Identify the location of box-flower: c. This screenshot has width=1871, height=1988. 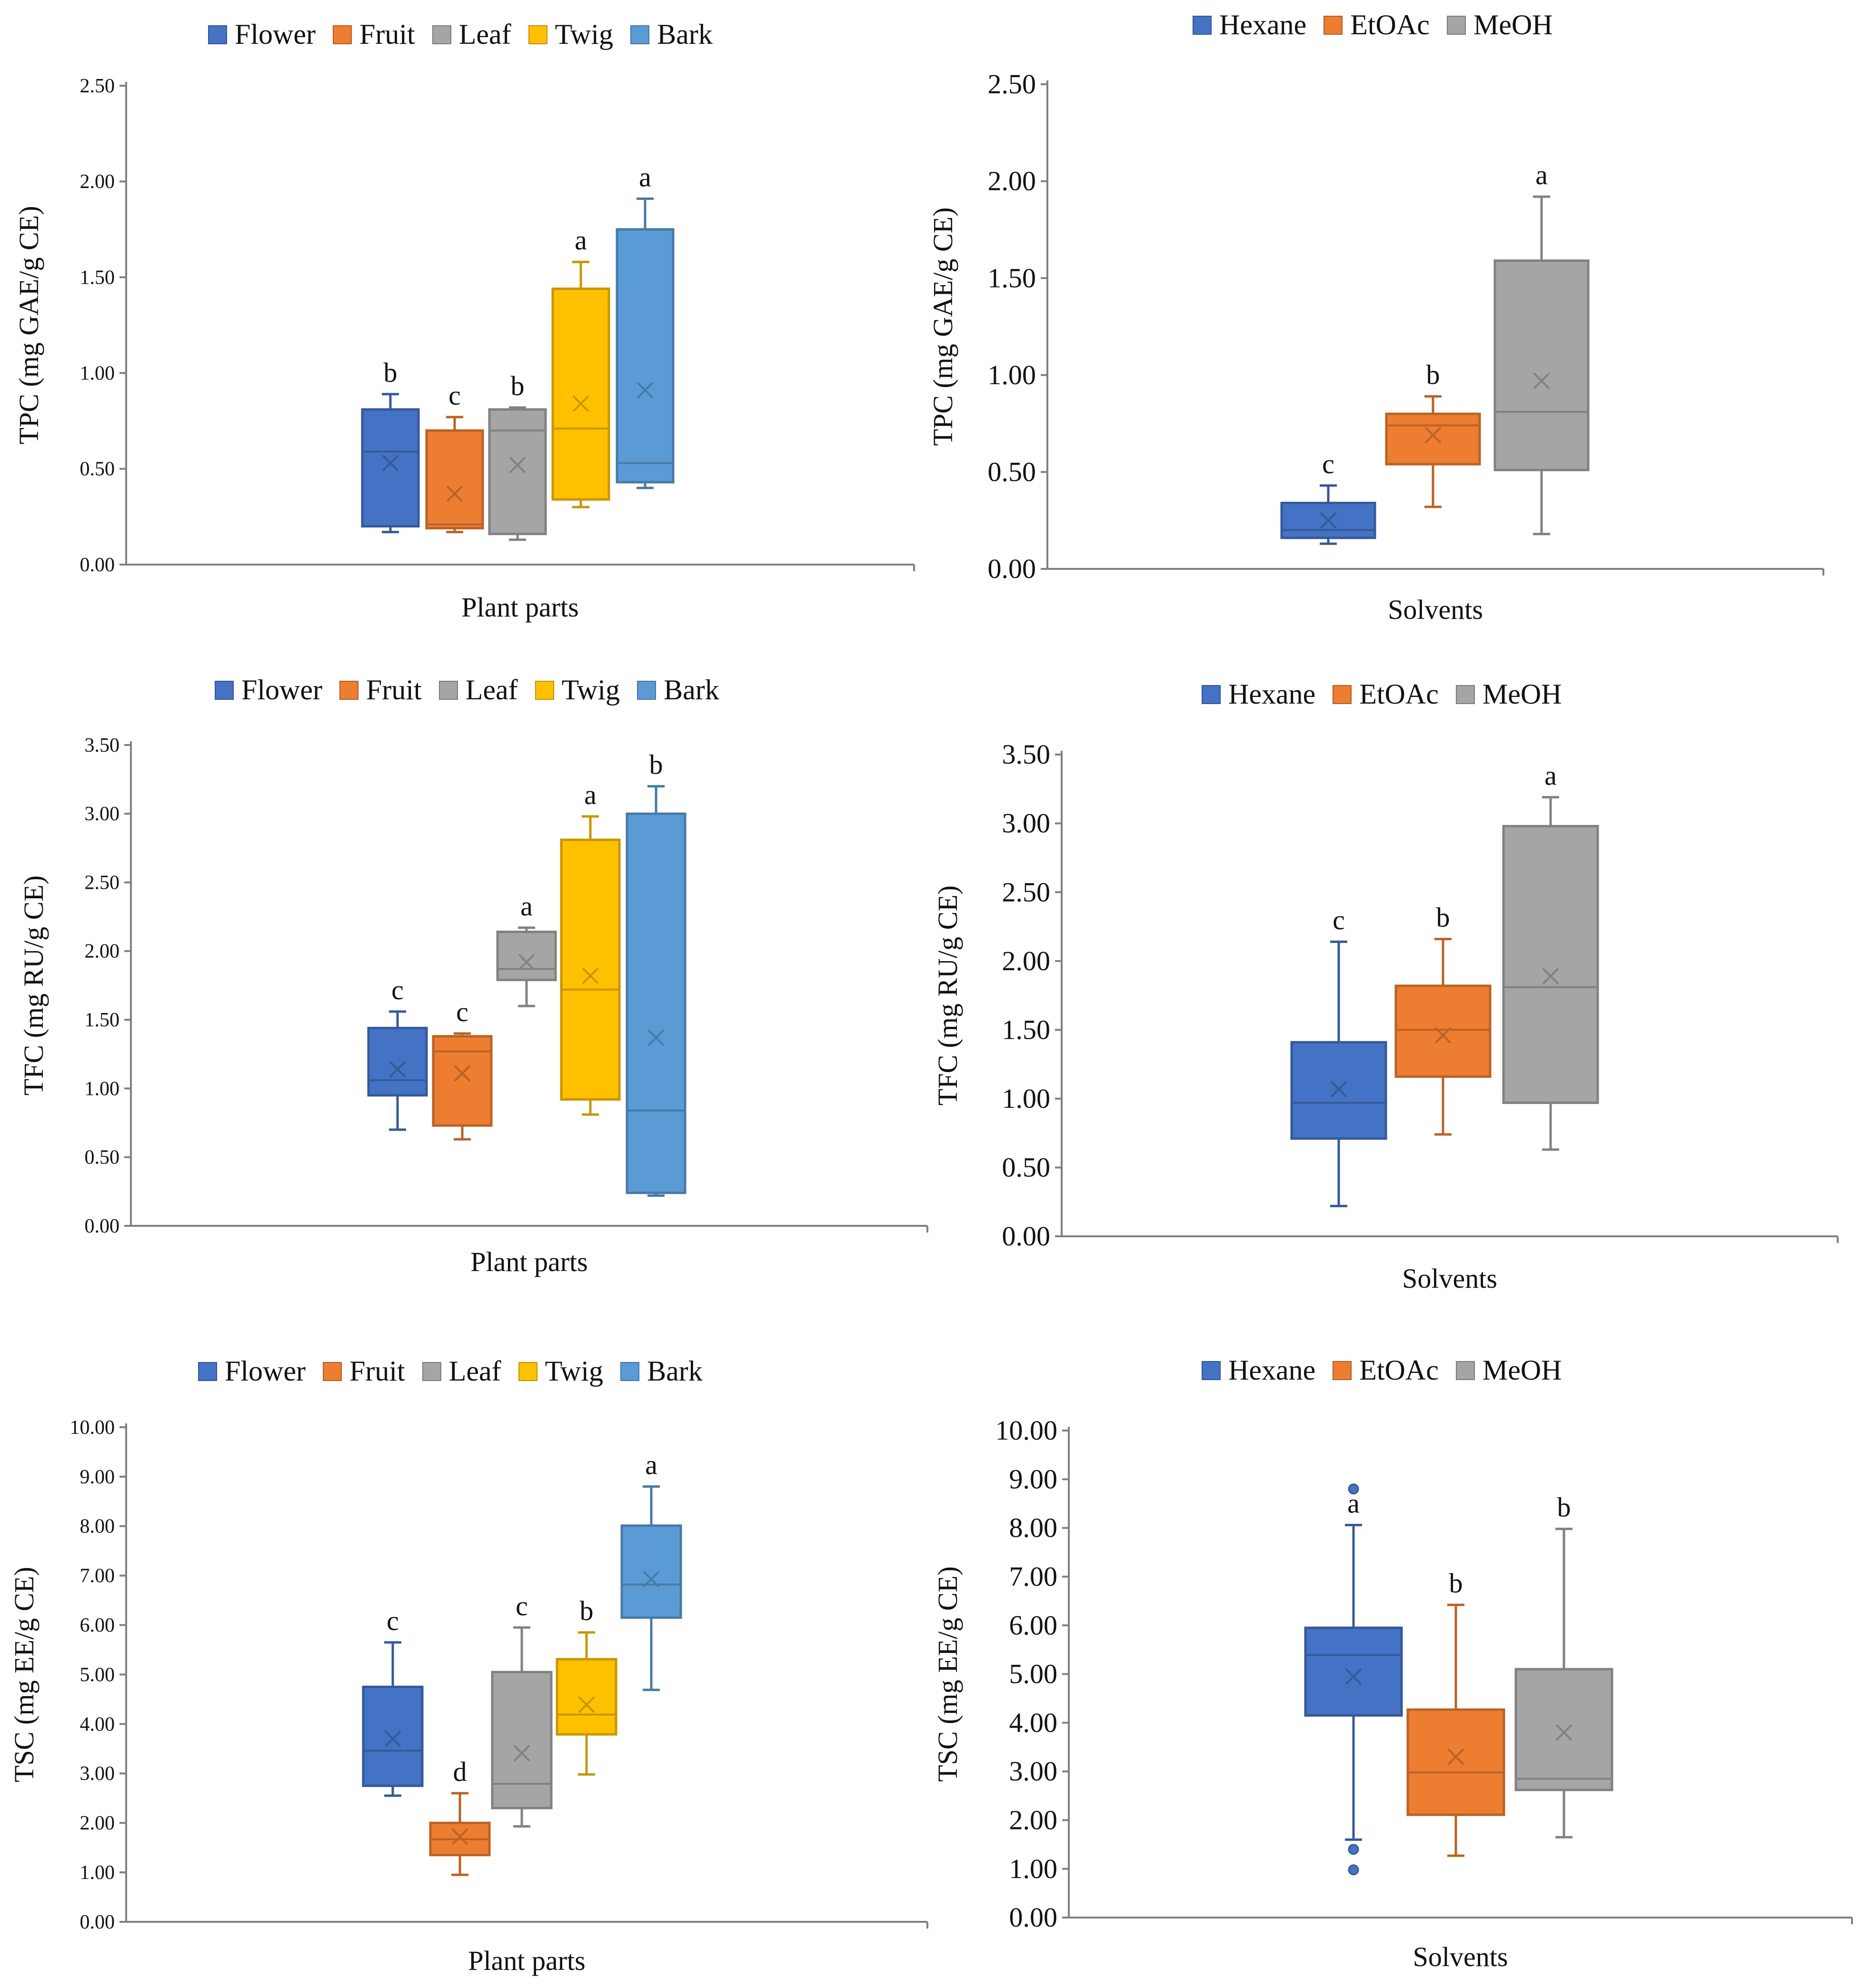
(397, 1052).